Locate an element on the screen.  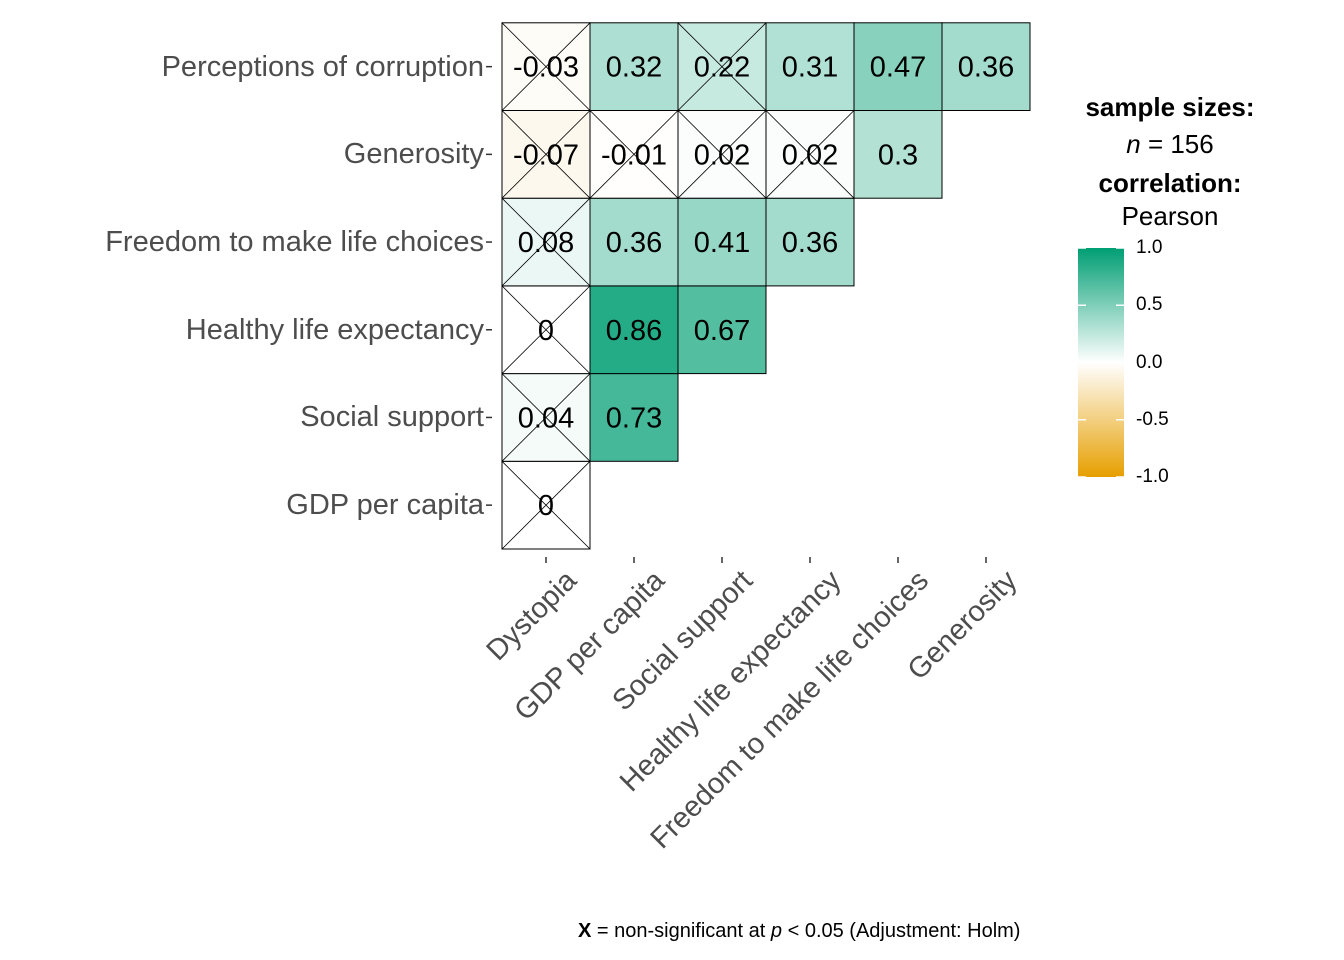
cell-value-label: 0.73 is located at coordinates (634, 418).